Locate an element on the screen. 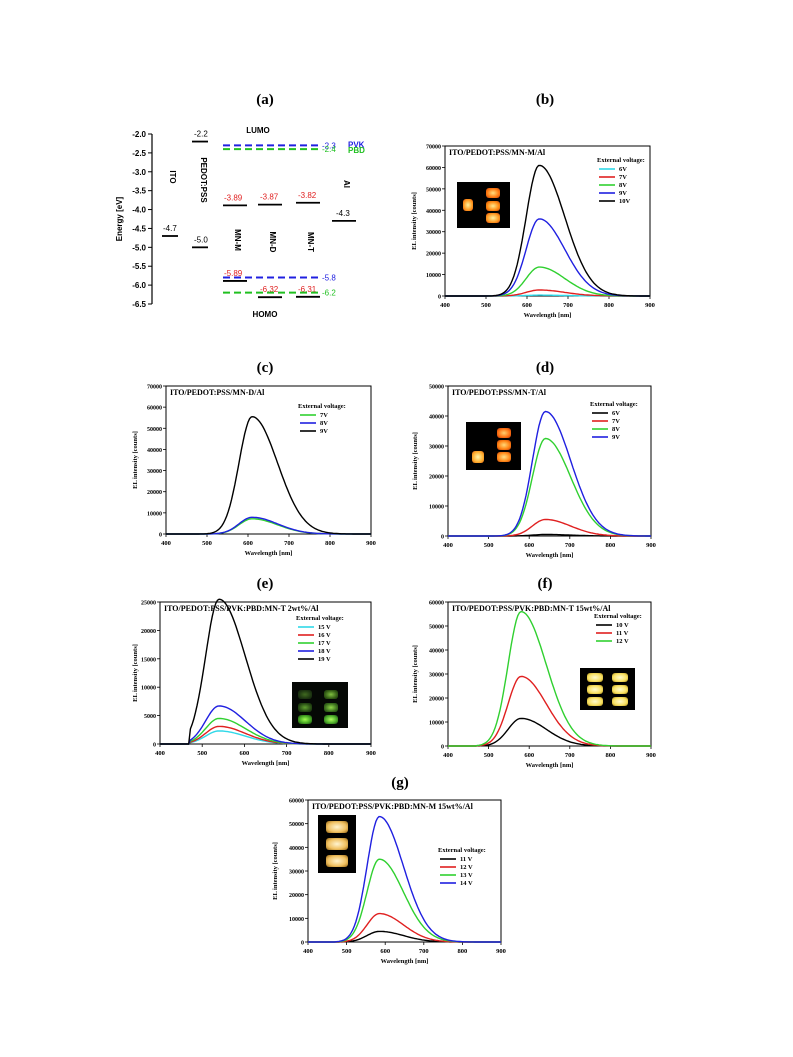 The height and width of the screenshot is (1057, 793). energy-level-value: -4.3 is located at coordinates (343, 213).